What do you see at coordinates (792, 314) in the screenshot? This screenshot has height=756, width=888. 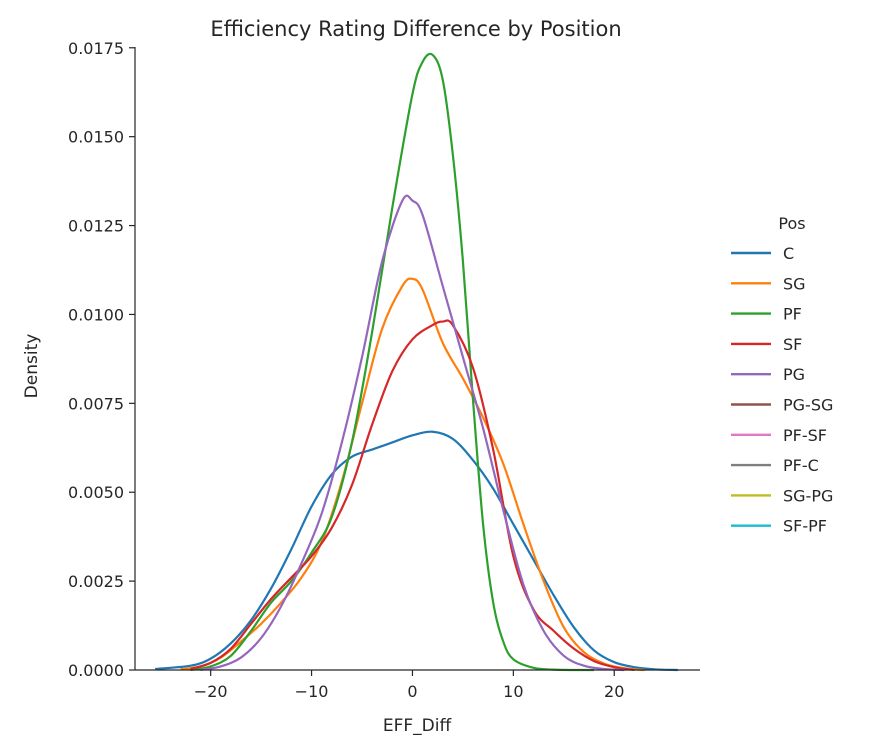 I see `legend-label: PF` at bounding box center [792, 314].